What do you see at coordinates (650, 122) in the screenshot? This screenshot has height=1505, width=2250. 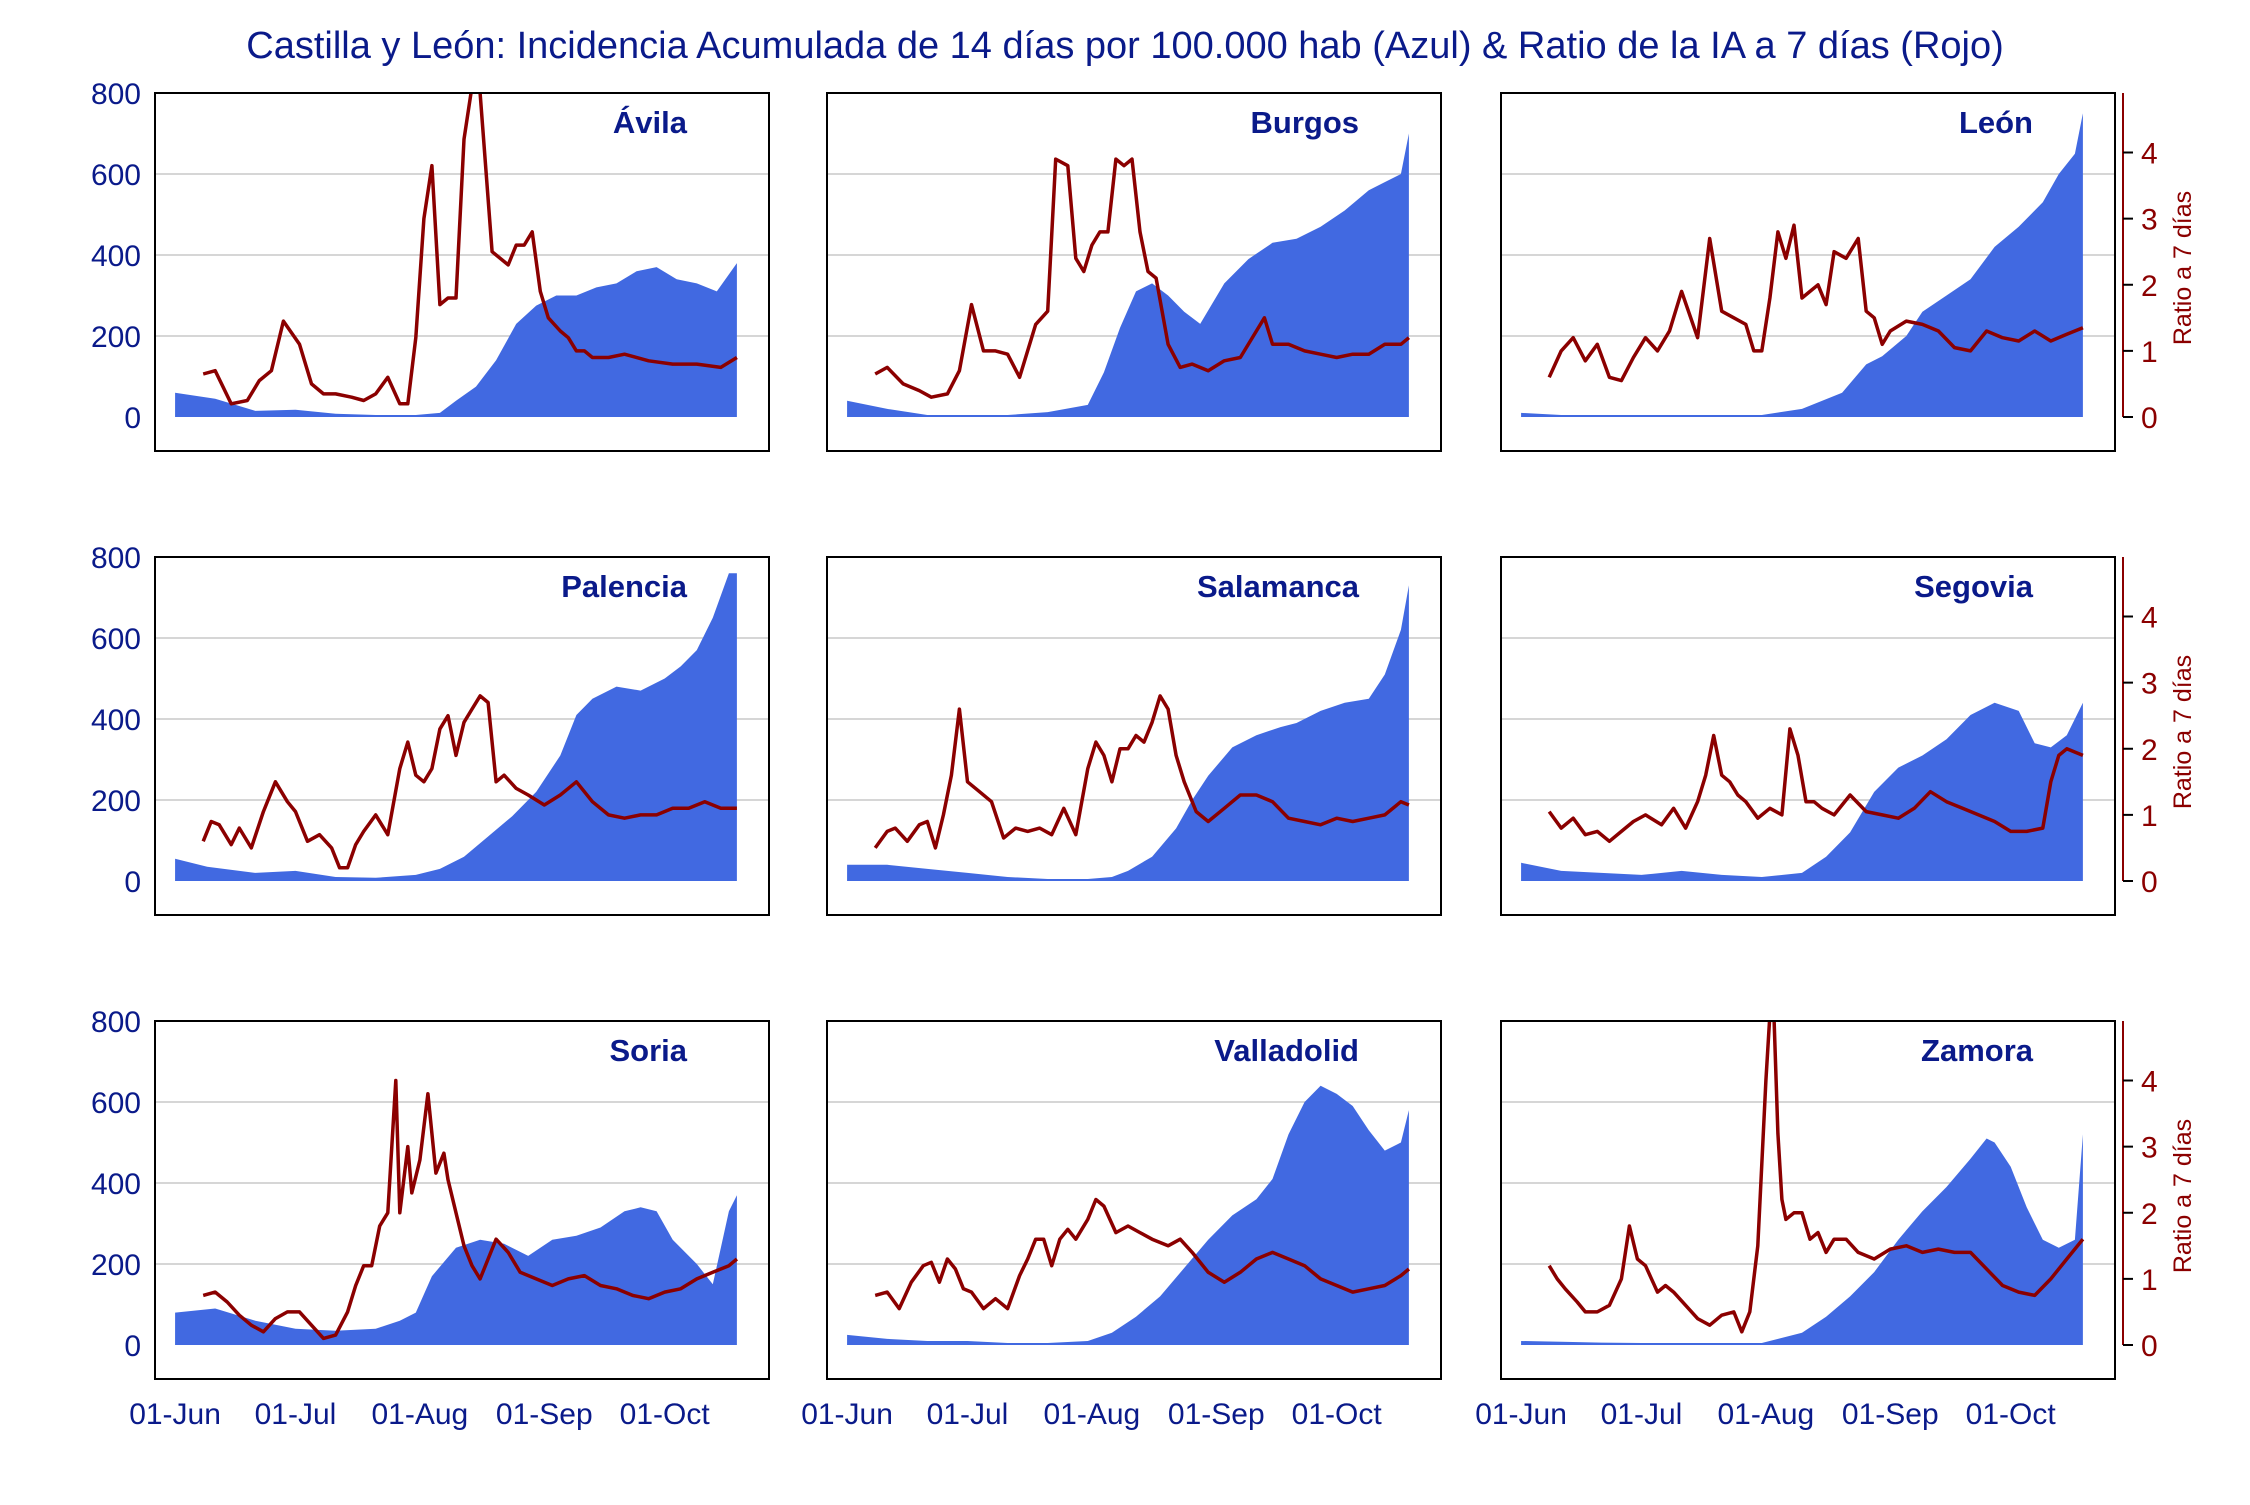 I see `panel-label: Ávila` at bounding box center [650, 122].